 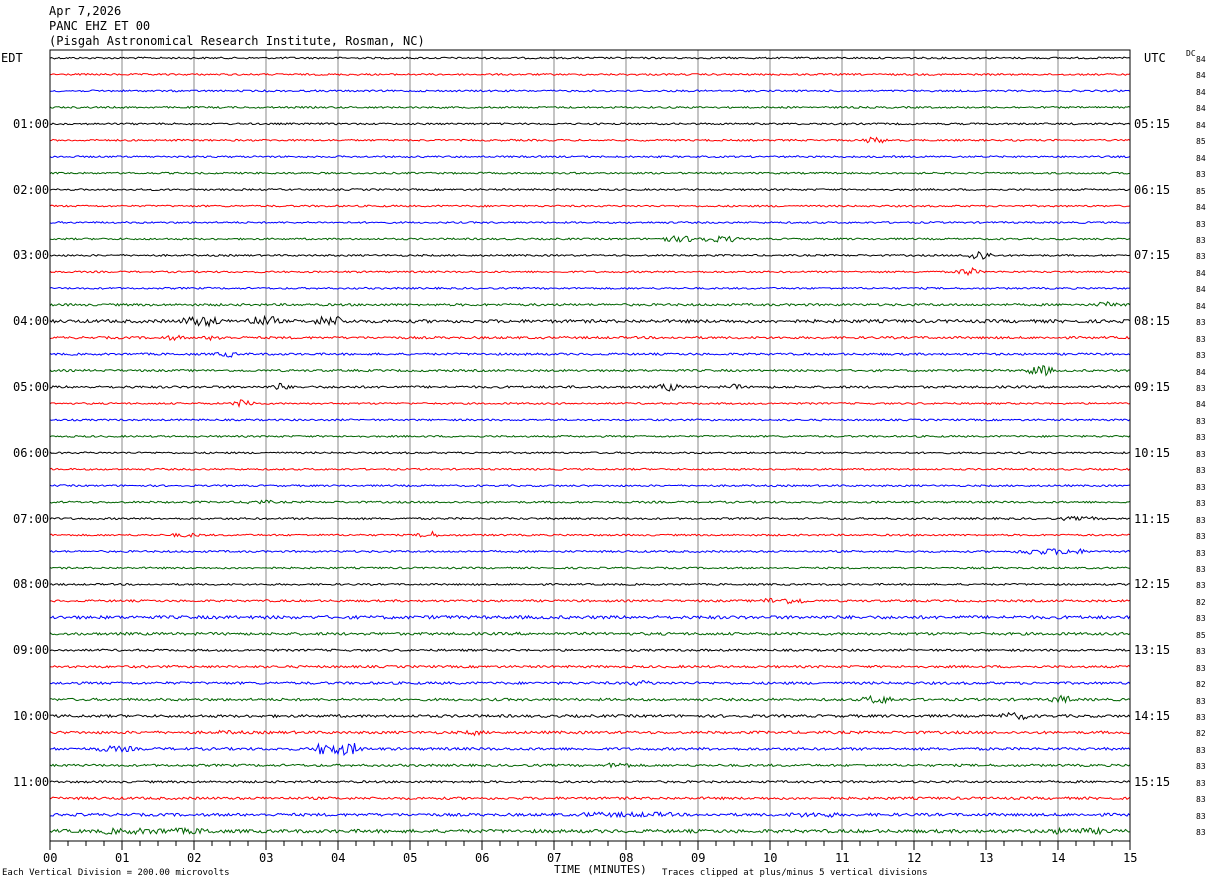 What do you see at coordinates (1152, 123) in the screenshot?
I see `right-hour-label: 05:15` at bounding box center [1152, 123].